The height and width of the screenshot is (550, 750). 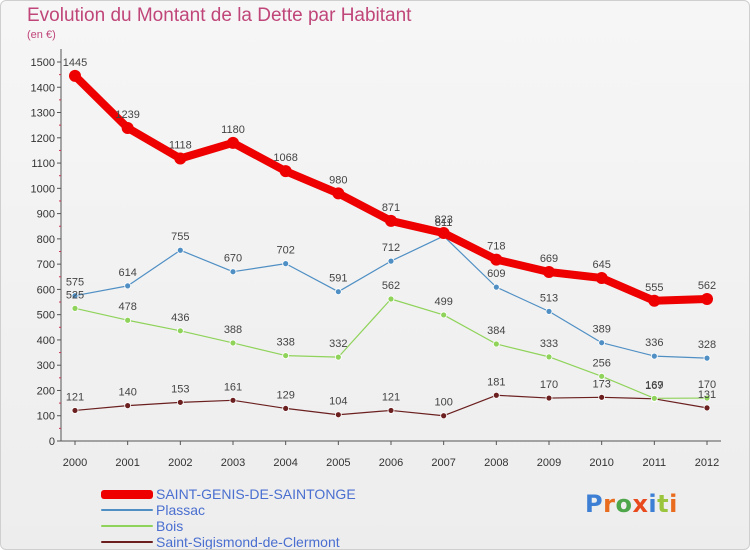 I want to click on data-label: 811, so click(x=444, y=223).